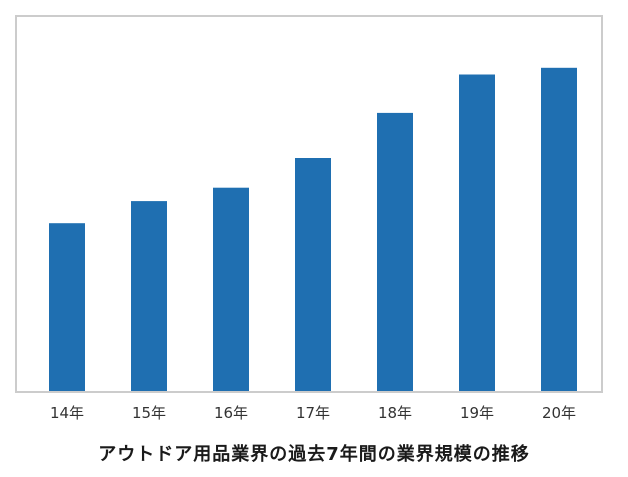 The height and width of the screenshot is (477, 628). I want to click on x-tick-label-3: 17年, so click(313, 413).